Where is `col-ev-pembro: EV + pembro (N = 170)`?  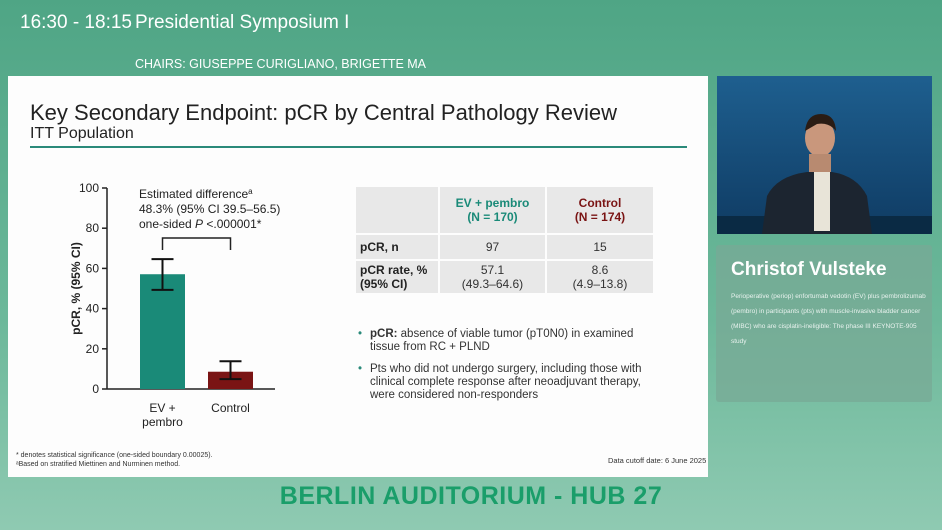 col-ev-pembro: EV + pembro (N = 170) is located at coordinates (492, 210).